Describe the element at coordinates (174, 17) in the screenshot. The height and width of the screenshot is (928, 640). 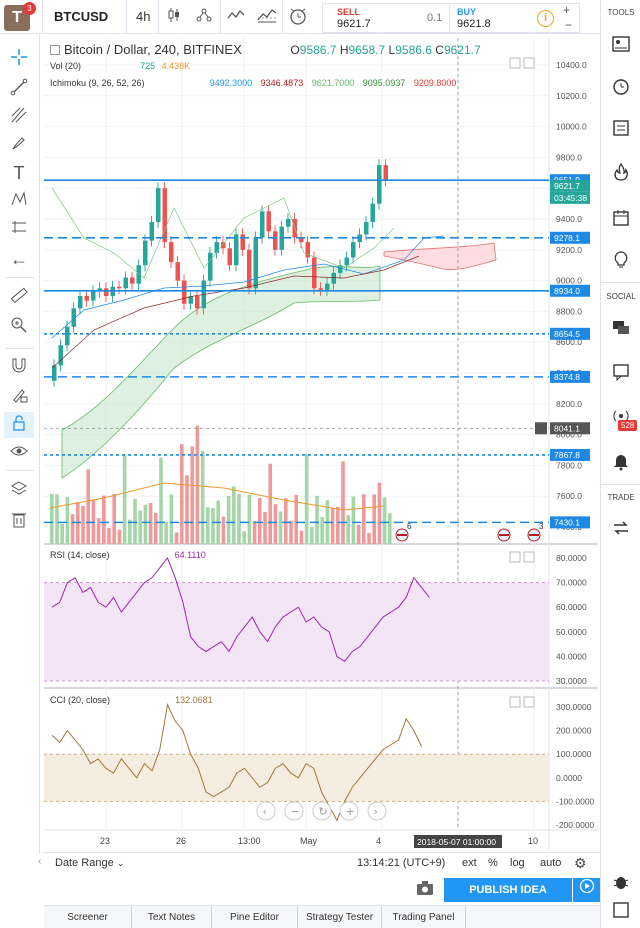
I see `candles-icon` at that location.